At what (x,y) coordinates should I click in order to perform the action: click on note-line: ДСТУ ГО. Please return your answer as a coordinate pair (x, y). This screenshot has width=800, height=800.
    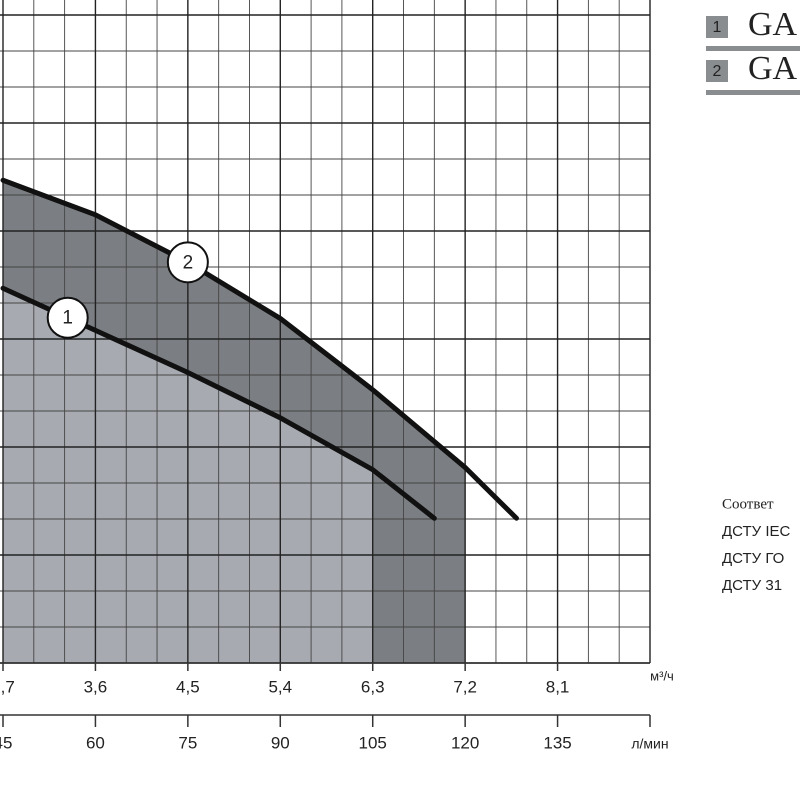
    Looking at the image, I should click on (753, 558).